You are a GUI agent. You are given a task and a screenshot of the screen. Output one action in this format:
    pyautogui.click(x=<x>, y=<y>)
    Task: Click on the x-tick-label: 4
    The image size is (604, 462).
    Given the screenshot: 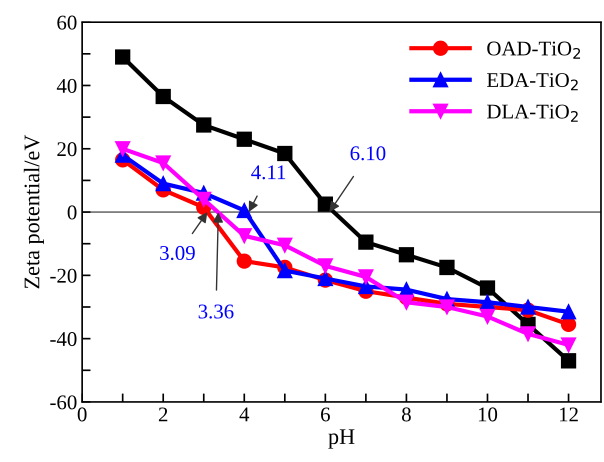 What is the action you would take?
    pyautogui.click(x=244, y=415)
    